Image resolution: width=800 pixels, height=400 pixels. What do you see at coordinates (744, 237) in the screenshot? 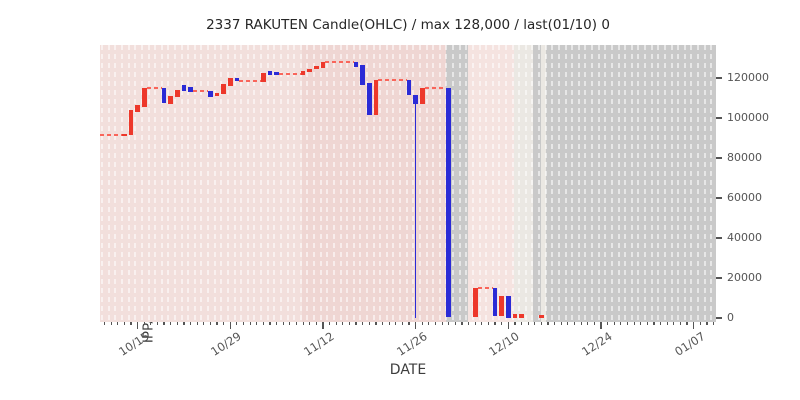
I see `y-tick-label: 40000` at bounding box center [744, 237].